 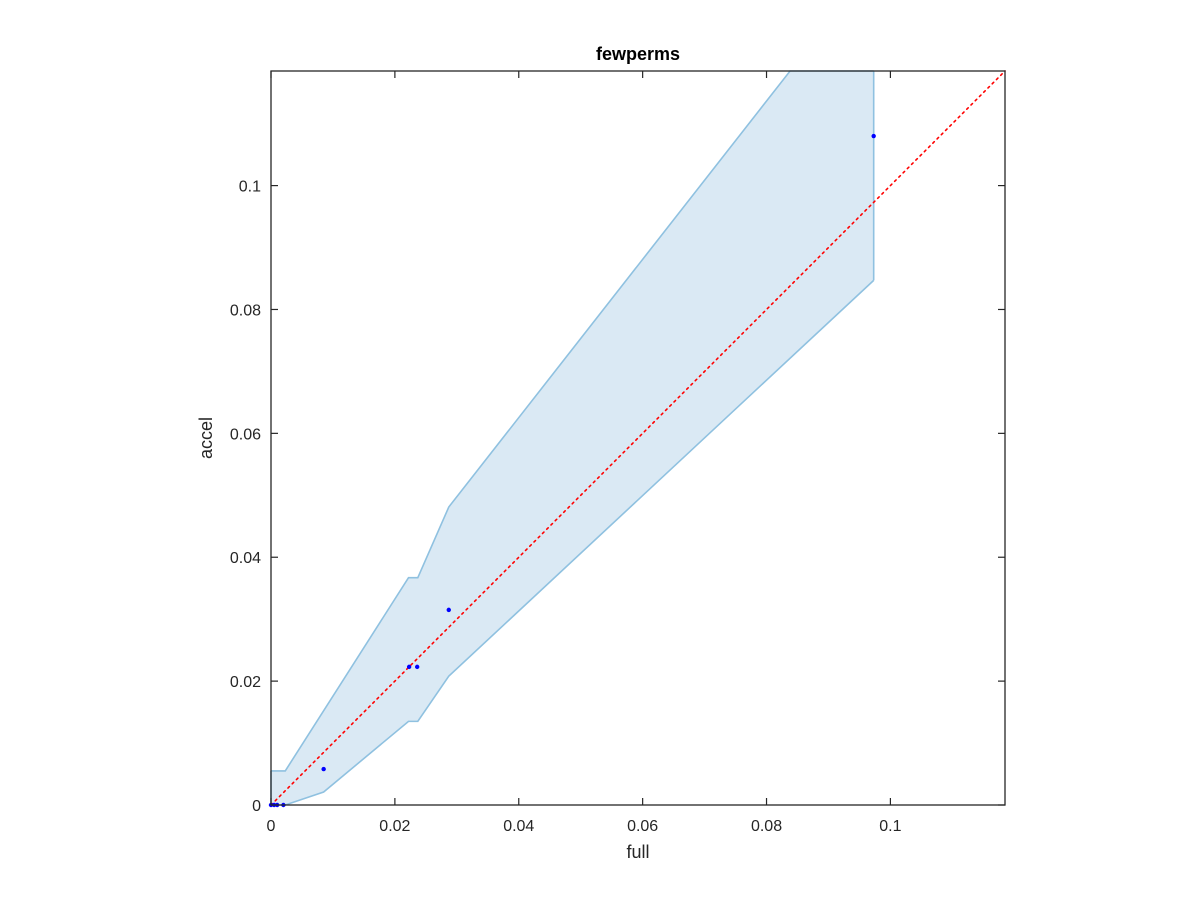 What do you see at coordinates (271, 826) in the screenshot?
I see `x-tick-label: 0` at bounding box center [271, 826].